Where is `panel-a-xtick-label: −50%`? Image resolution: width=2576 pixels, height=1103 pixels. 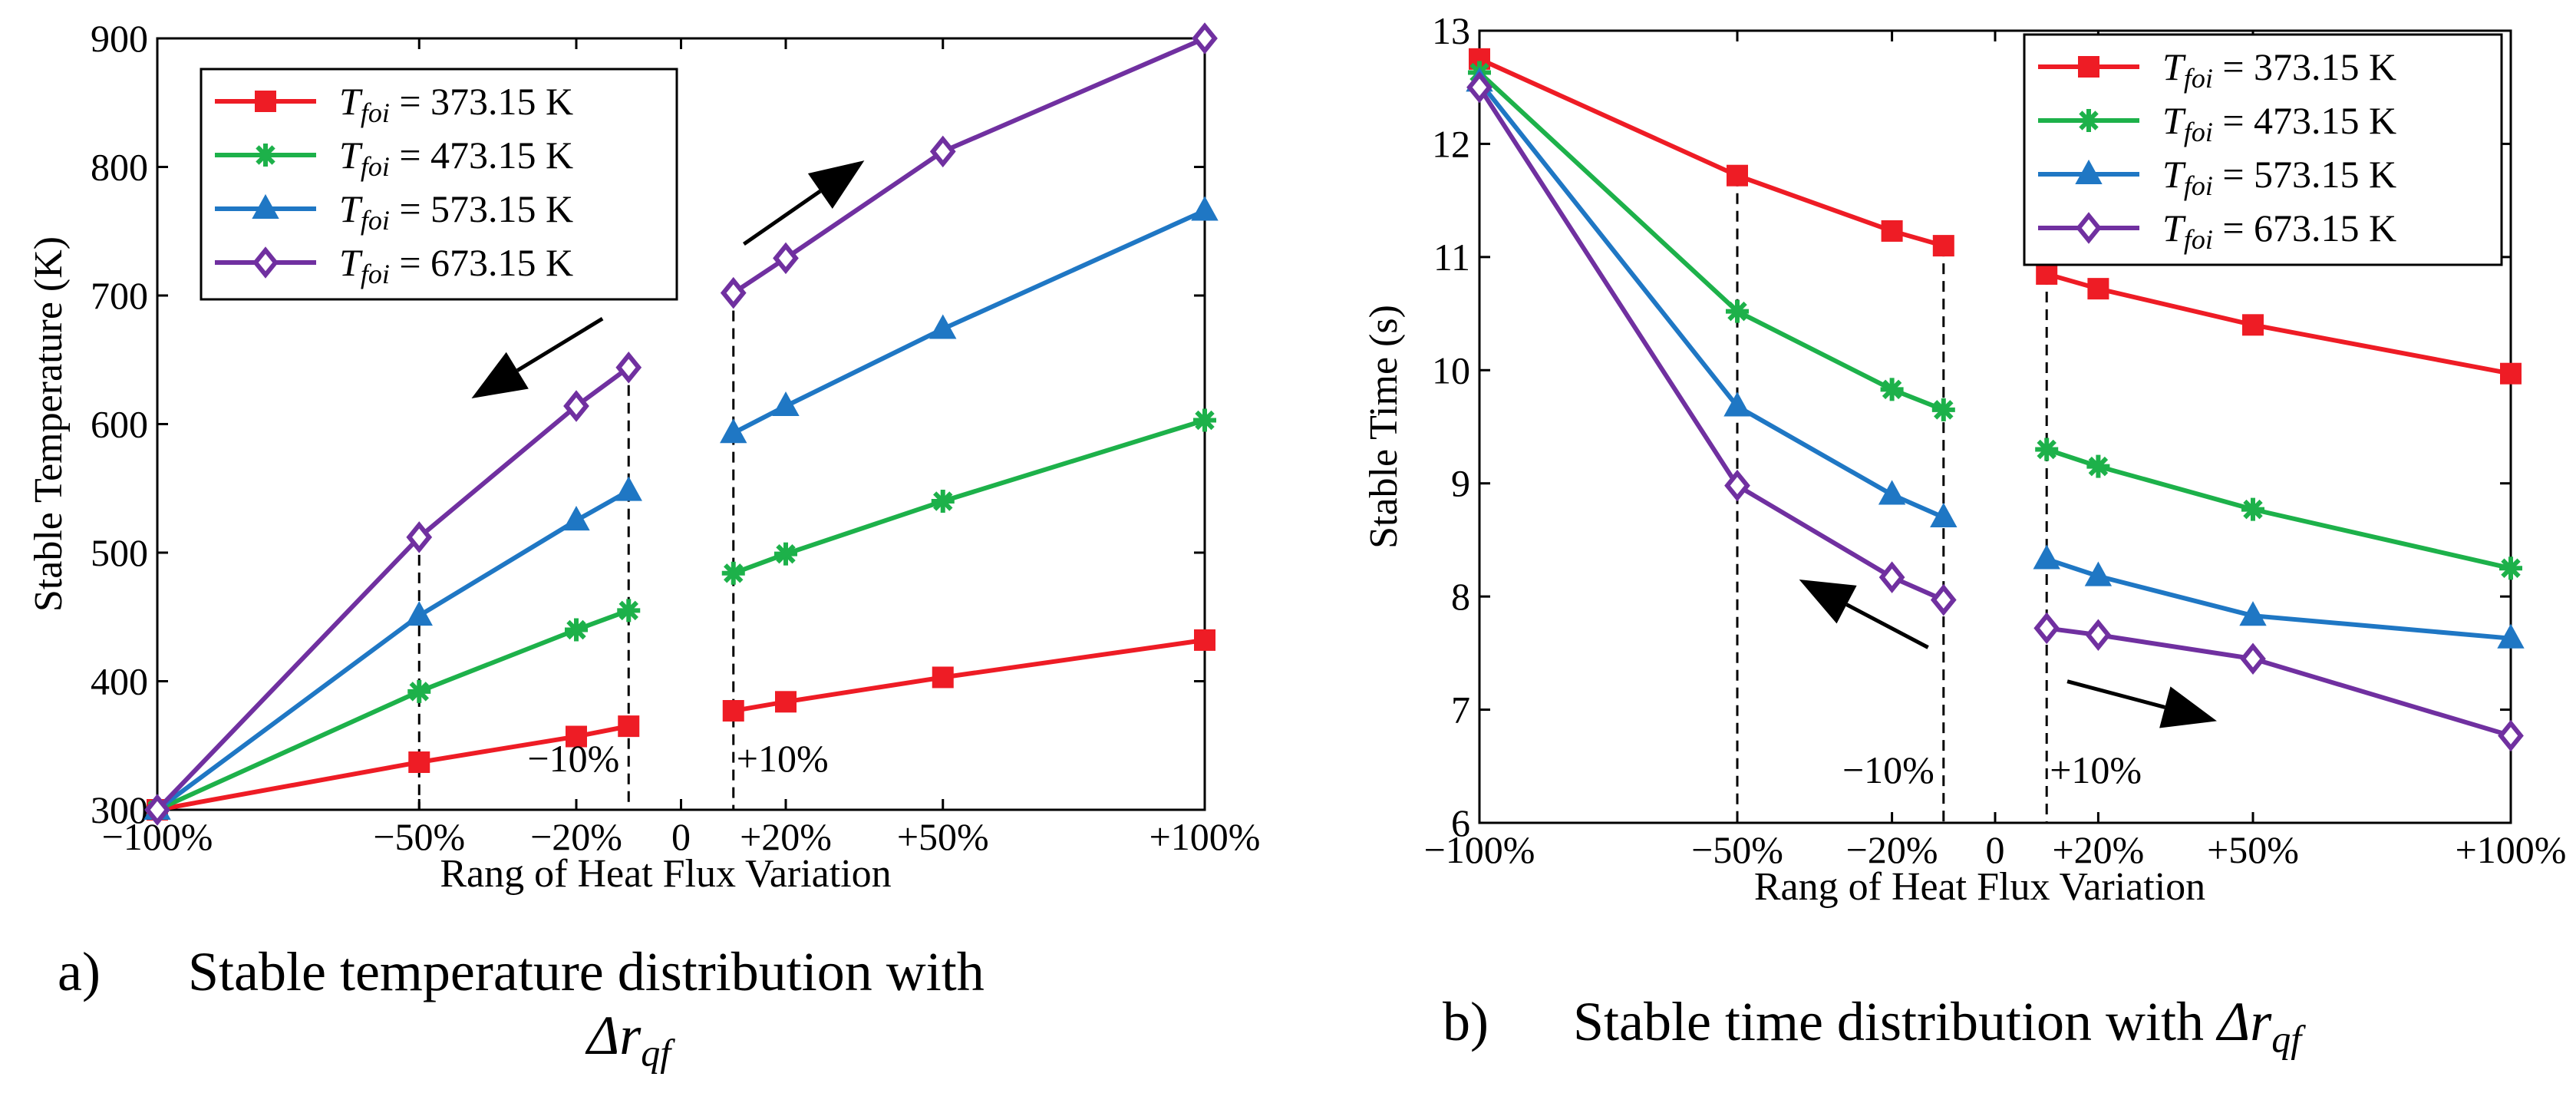 panel-a-xtick-label: −50% is located at coordinates (419, 836).